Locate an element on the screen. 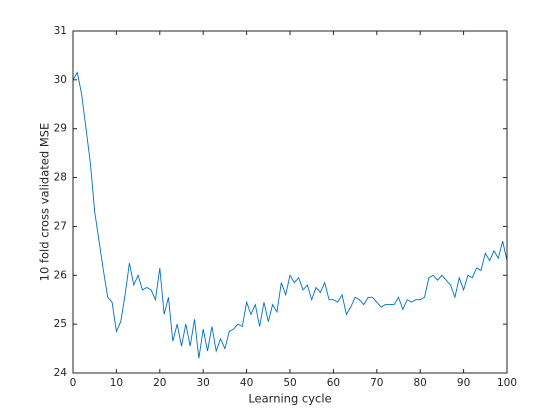  y-tick-label: 29 is located at coordinates (60, 129).